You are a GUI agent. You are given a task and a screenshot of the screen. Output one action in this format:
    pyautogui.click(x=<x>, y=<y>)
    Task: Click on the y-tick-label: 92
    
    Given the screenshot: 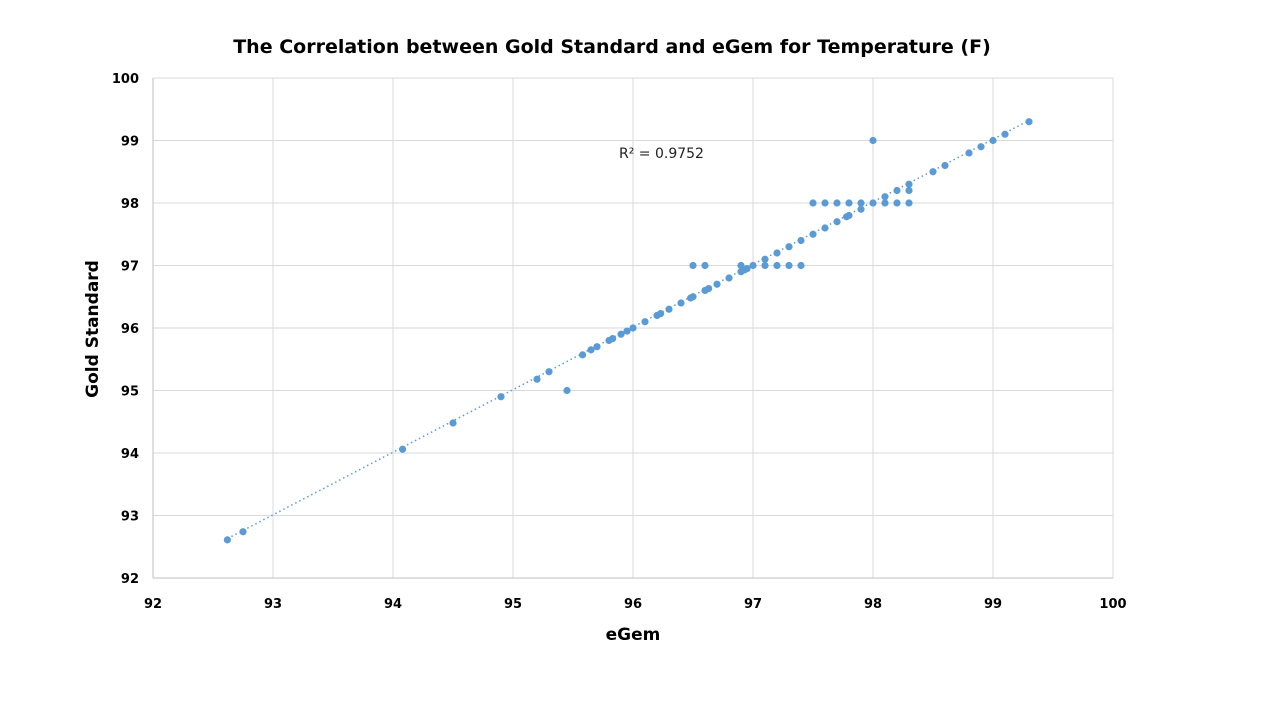 What is the action you would take?
    pyautogui.click(x=130, y=579)
    